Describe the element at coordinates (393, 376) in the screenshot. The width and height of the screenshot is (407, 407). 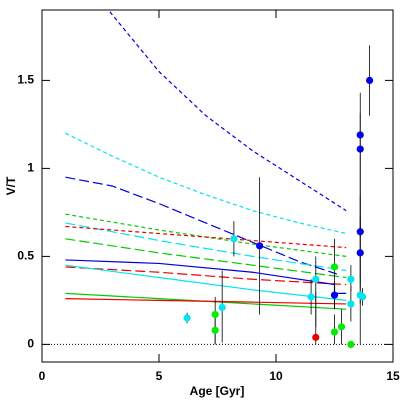
I see `x-tick-label: 15` at that location.